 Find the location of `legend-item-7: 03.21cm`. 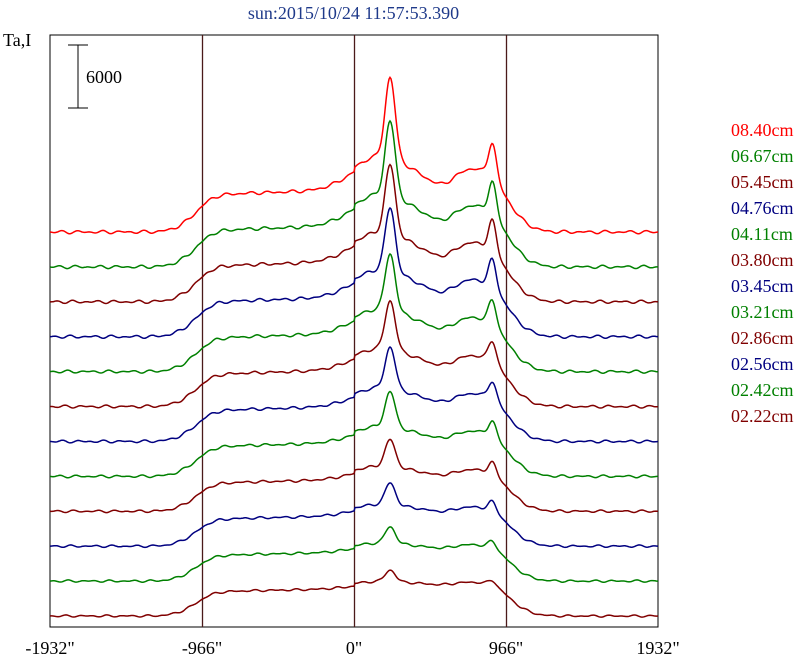

legend-item-7: 03.21cm is located at coordinates (762, 312).